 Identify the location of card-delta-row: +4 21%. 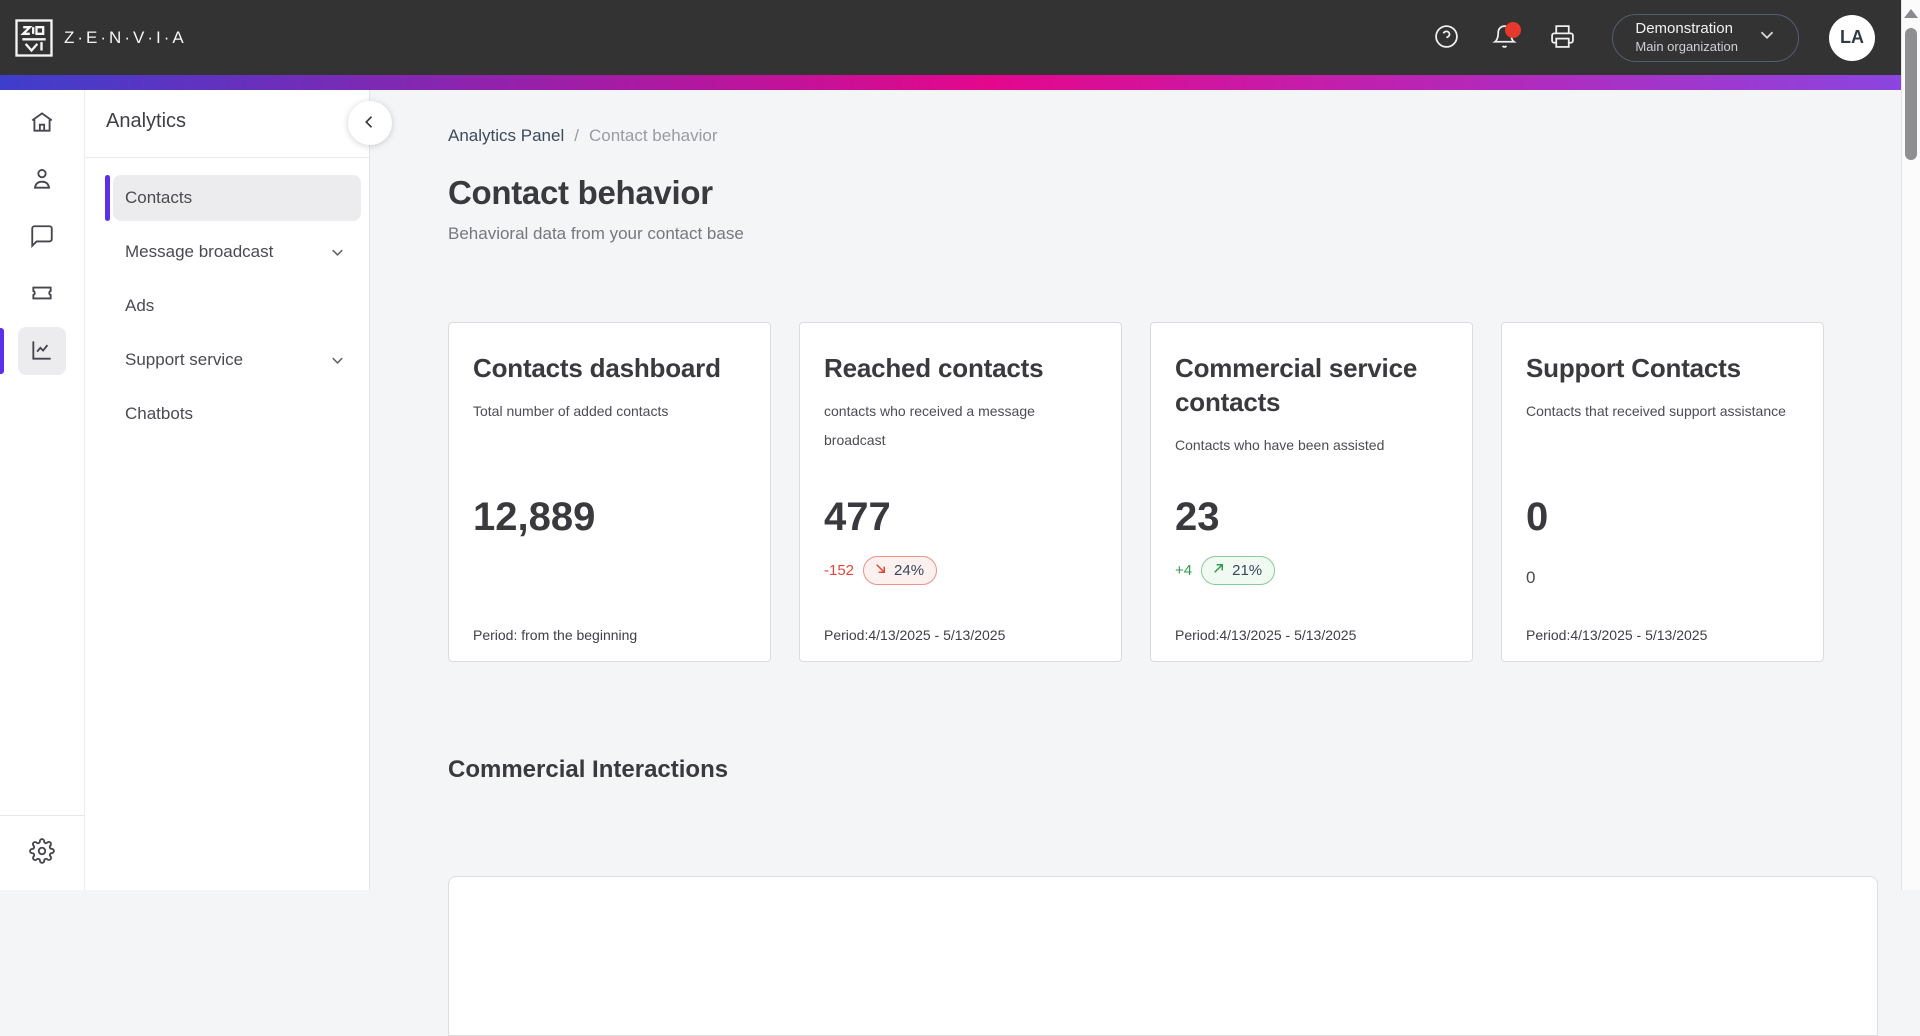
(1225, 570).